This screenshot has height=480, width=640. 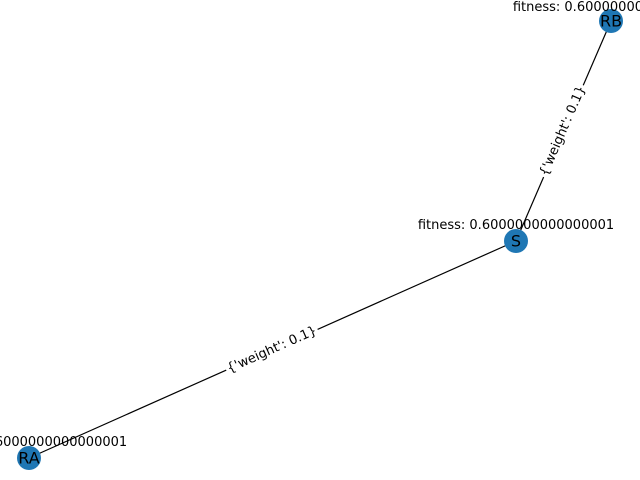 I want to click on node-ra: RA fitness: 0.6000000000000001, so click(x=63, y=452).